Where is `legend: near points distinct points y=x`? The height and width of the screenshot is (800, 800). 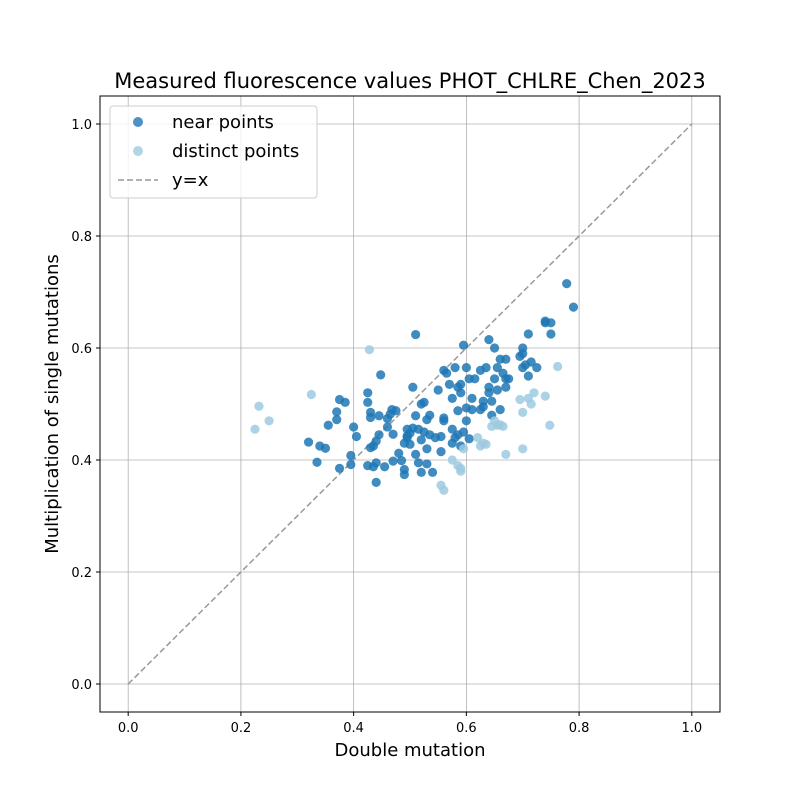 legend: near points distinct points y=x is located at coordinates (213, 152).